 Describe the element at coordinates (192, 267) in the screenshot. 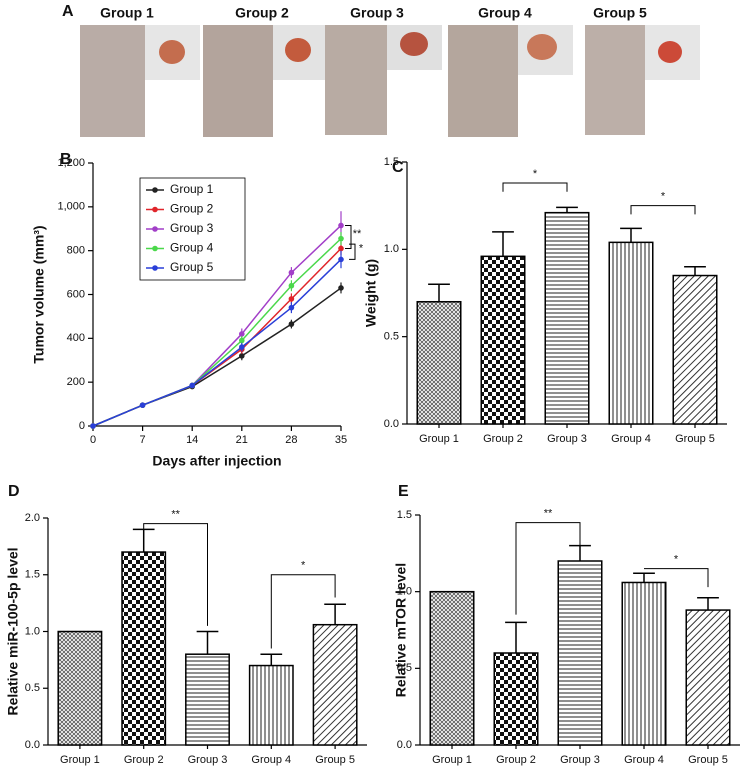

I see `legend-label: Group 5` at that location.